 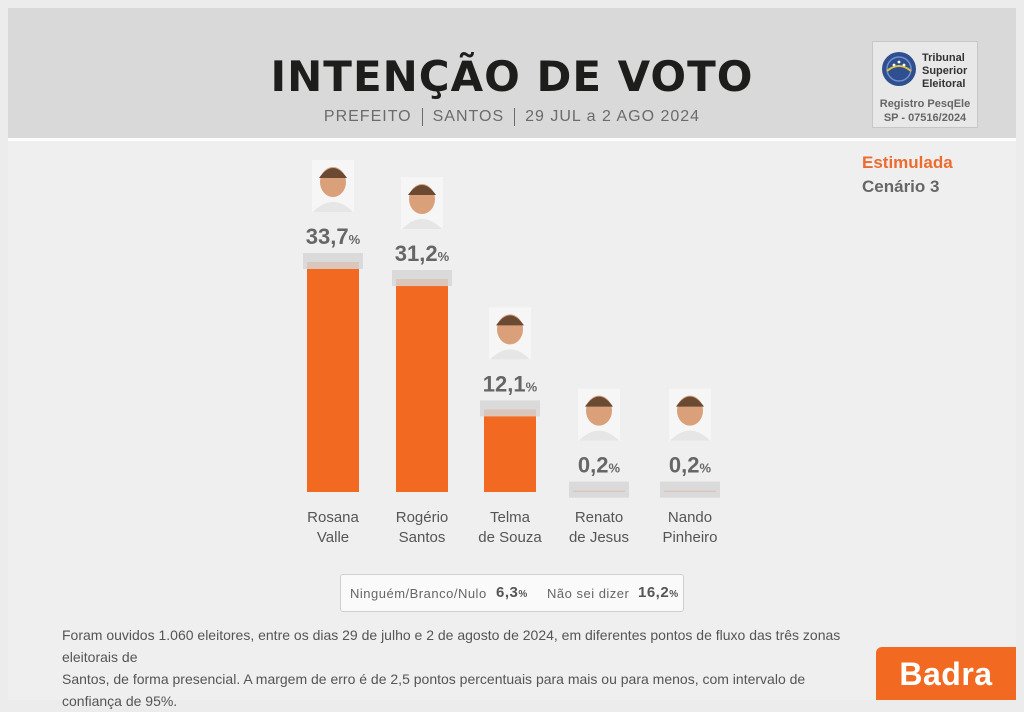 I want to click on category-label: Pinheiro, so click(x=689, y=537).